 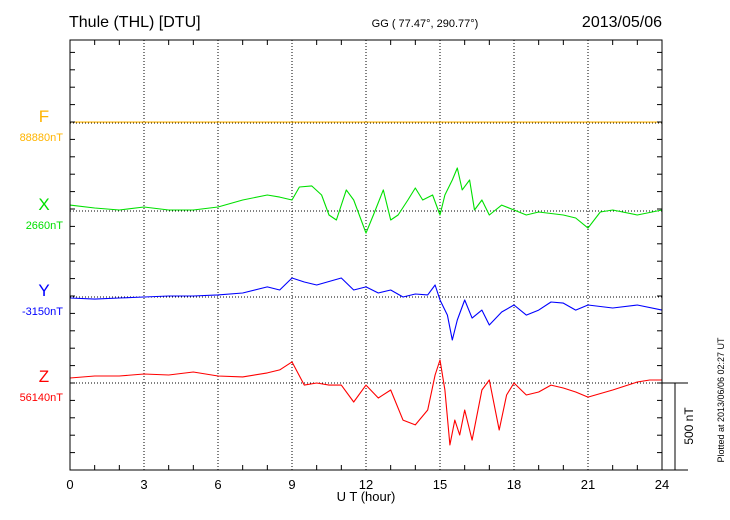 What do you see at coordinates (588, 484) in the screenshot?
I see `x-tick-label: 21` at bounding box center [588, 484].